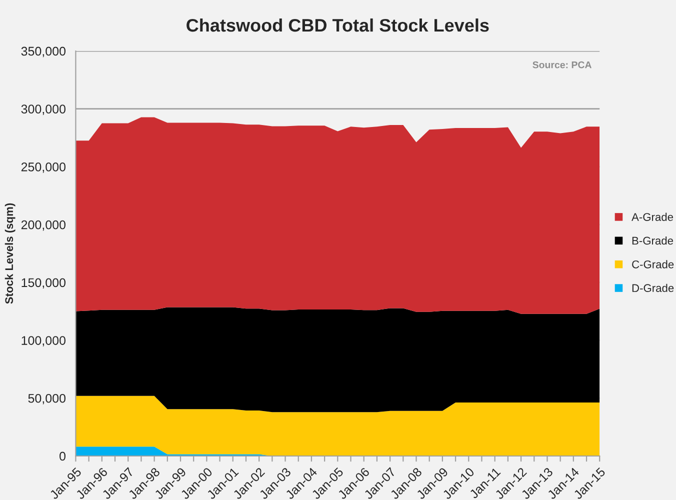 The image size is (676, 500). I want to click on legend-label: A-Grade, so click(653, 216).